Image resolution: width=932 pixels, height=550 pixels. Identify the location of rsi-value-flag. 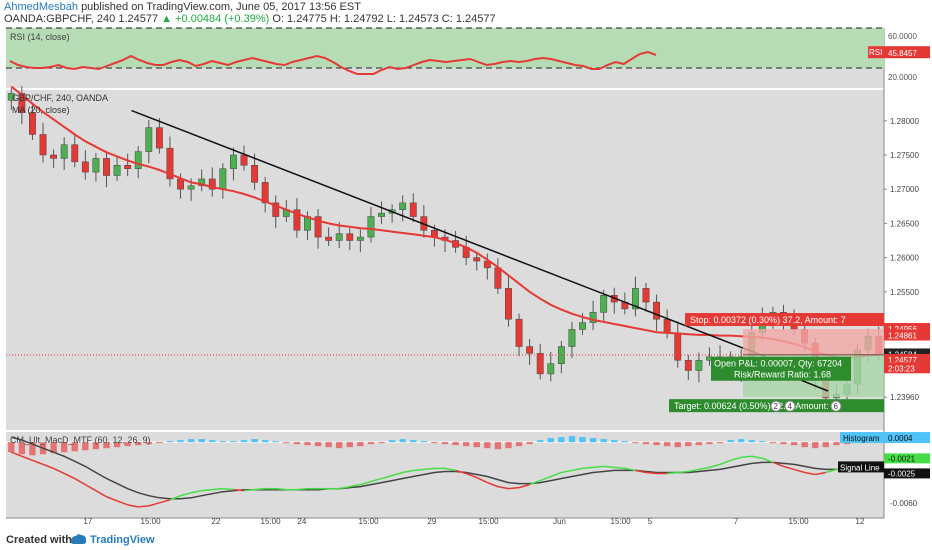
(876, 52).